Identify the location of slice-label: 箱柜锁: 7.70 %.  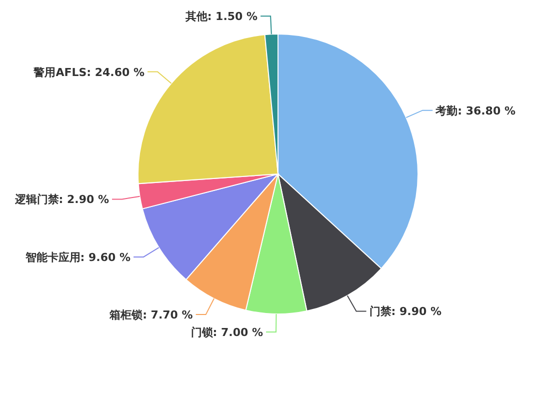
(150, 315).